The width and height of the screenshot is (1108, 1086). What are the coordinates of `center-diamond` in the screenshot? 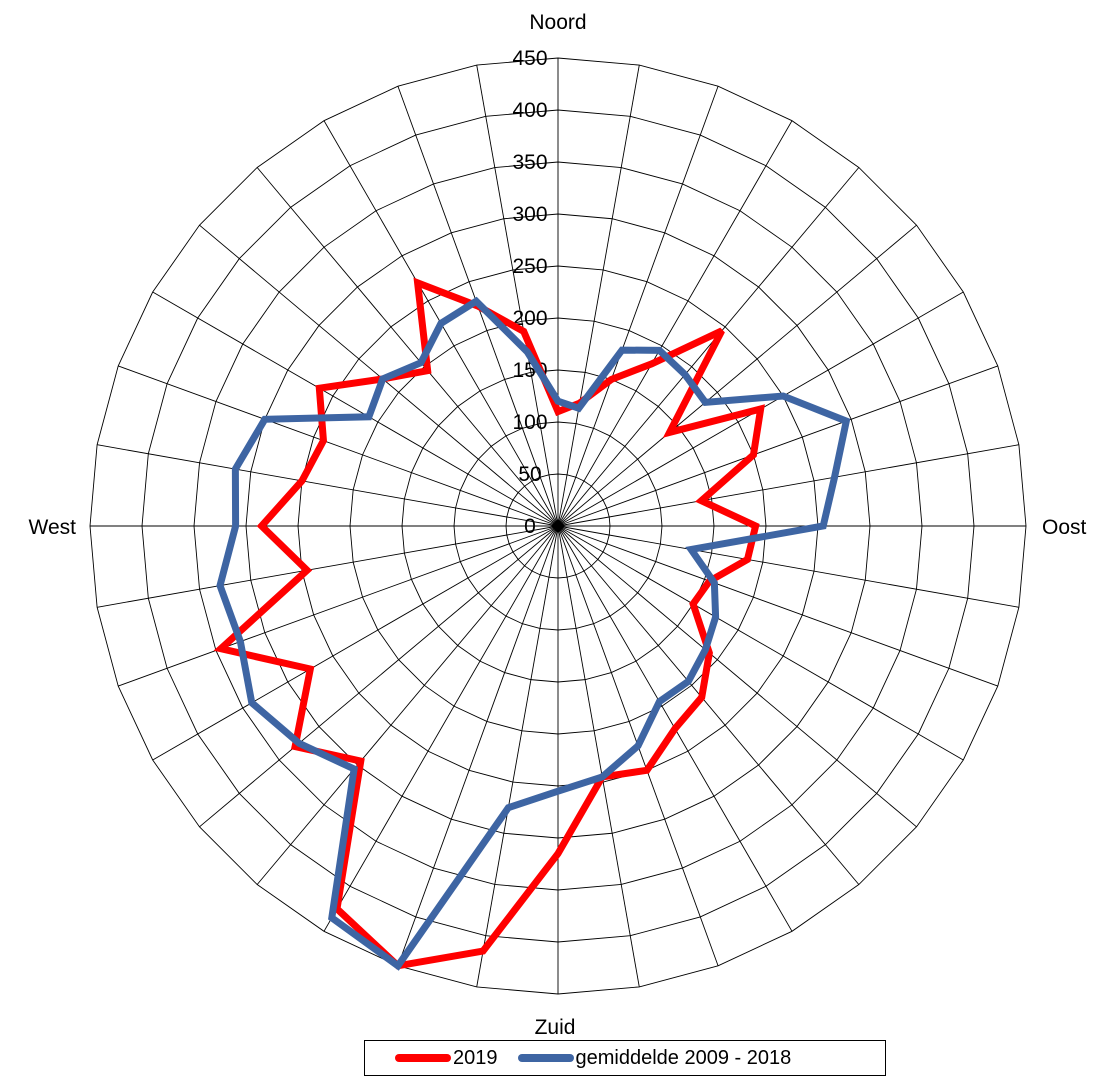 It's located at (558, 526).